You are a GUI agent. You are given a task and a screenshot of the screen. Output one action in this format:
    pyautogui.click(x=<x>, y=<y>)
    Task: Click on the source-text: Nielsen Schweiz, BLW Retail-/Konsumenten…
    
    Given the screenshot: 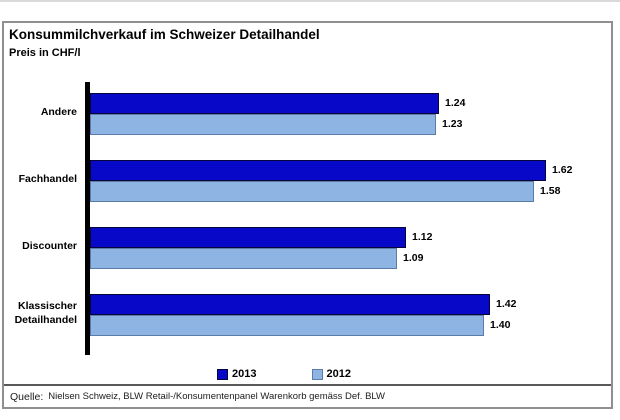 What is the action you would take?
    pyautogui.click(x=216, y=396)
    